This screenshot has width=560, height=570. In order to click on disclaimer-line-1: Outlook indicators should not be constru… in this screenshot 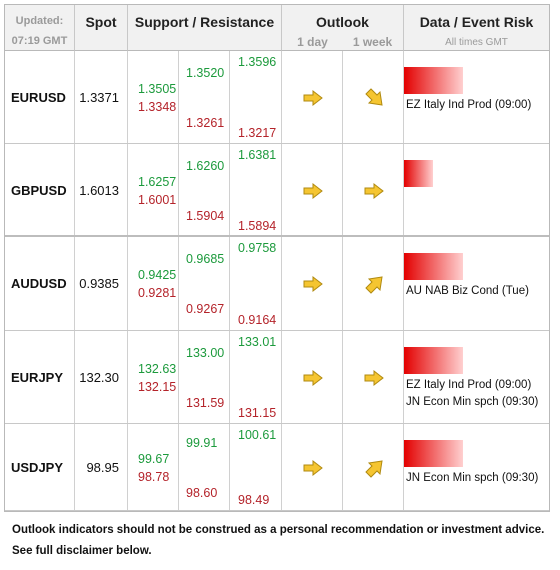, I will do `click(278, 530)`.